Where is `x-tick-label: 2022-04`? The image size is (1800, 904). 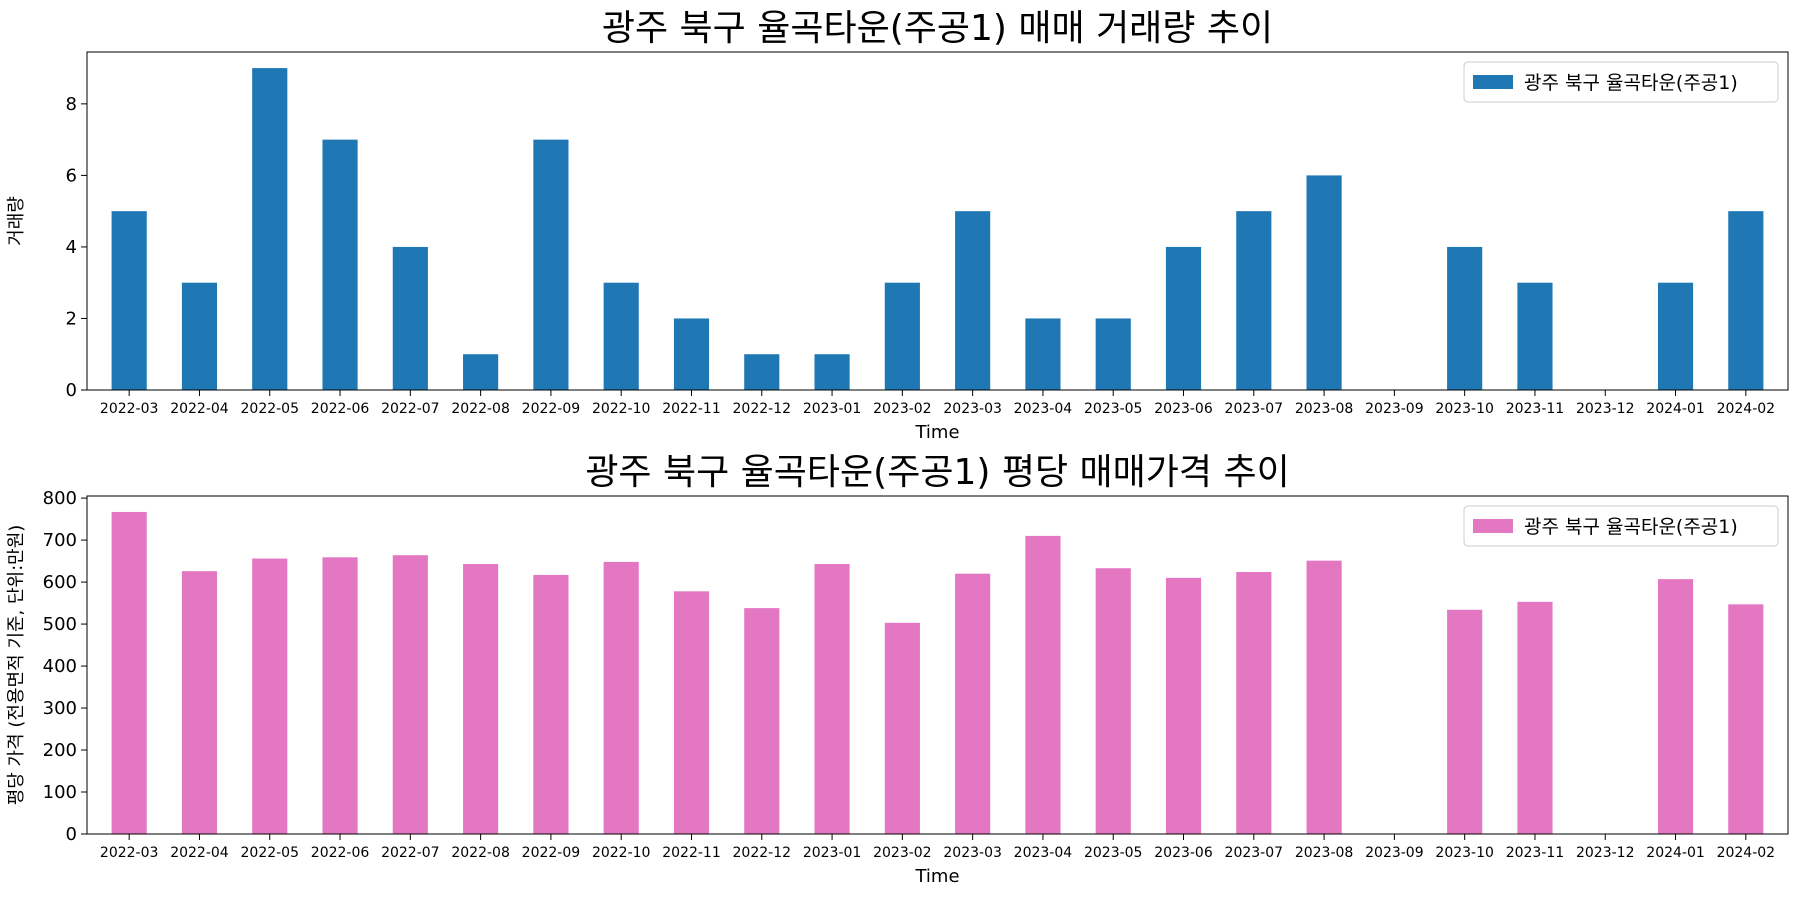 x-tick-label: 2022-04 is located at coordinates (199, 409).